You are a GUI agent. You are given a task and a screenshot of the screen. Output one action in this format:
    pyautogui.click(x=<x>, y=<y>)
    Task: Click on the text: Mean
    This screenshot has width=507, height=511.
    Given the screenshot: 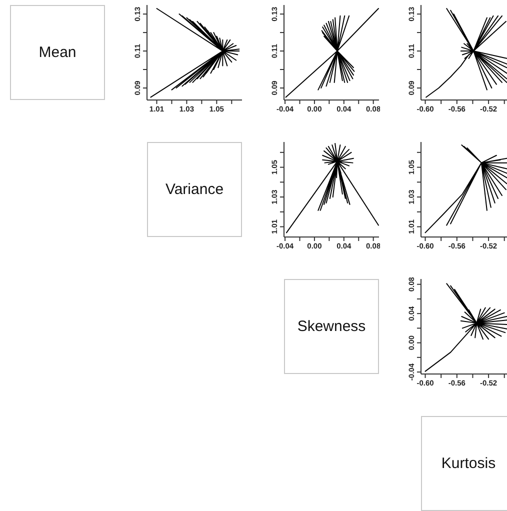 What is the action you would take?
    pyautogui.click(x=57, y=52)
    